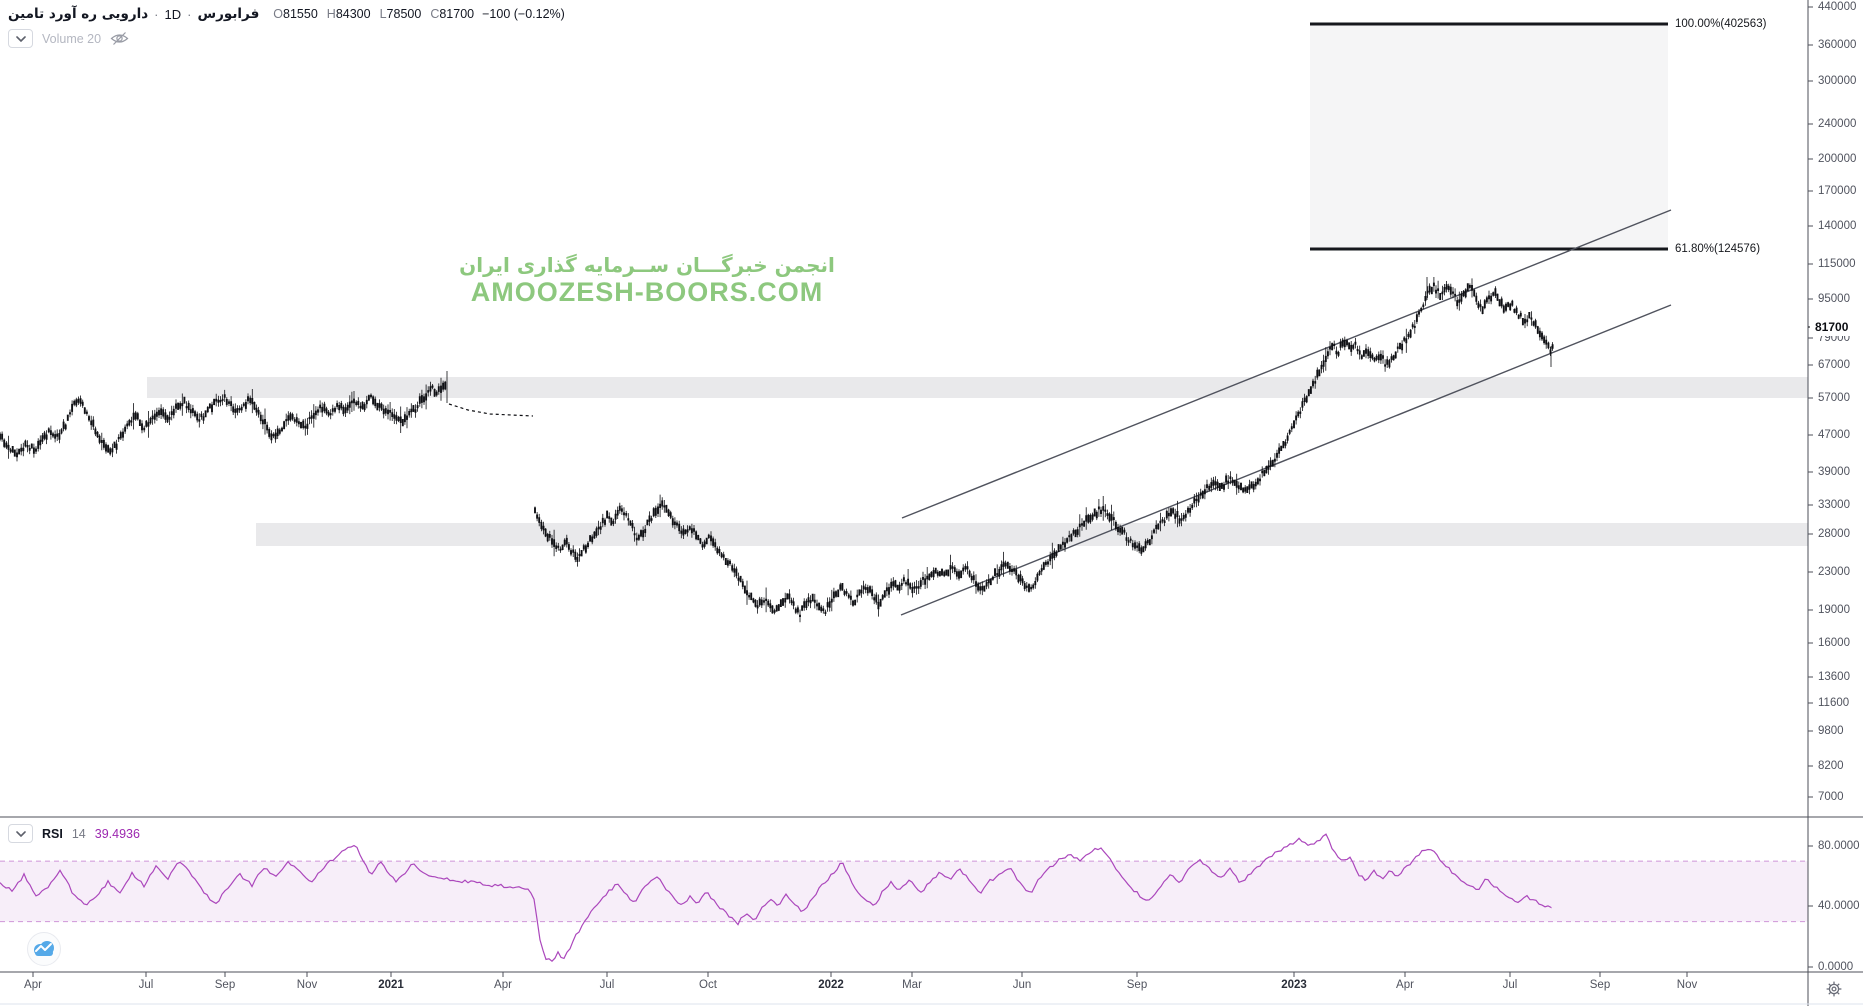 Image resolution: width=1863 pixels, height=1006 pixels. Describe the element at coordinates (647, 265) in the screenshot. I see `watermark-line-persian: انجمن خبرگـــان ســرمایه گذاری ایران` at that location.